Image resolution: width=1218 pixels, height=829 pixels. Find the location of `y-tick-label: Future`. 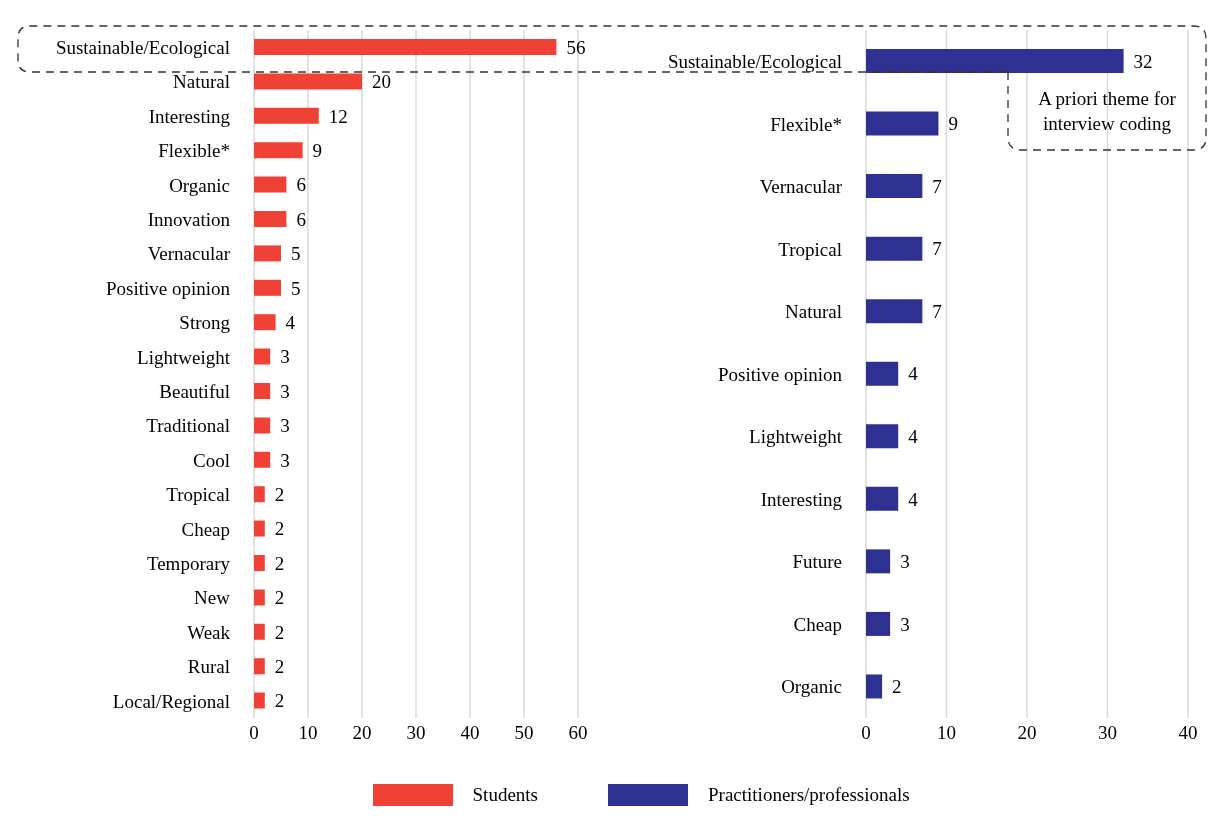

y-tick-label: Future is located at coordinates (817, 562).